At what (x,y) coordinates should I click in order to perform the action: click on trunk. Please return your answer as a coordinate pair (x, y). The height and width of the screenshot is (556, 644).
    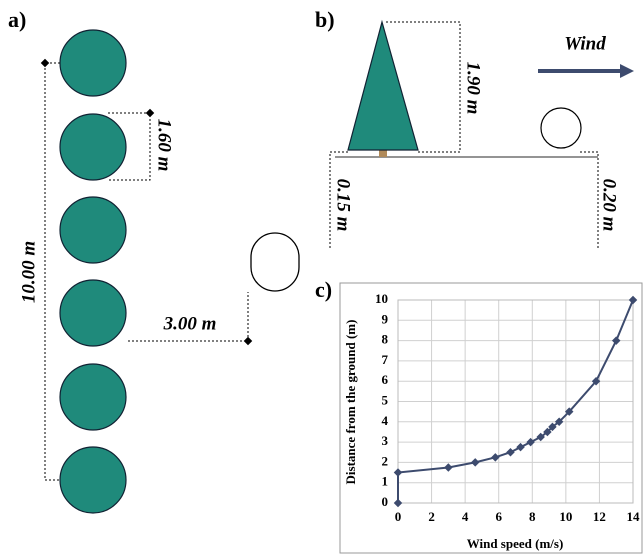
    Looking at the image, I should click on (383, 153).